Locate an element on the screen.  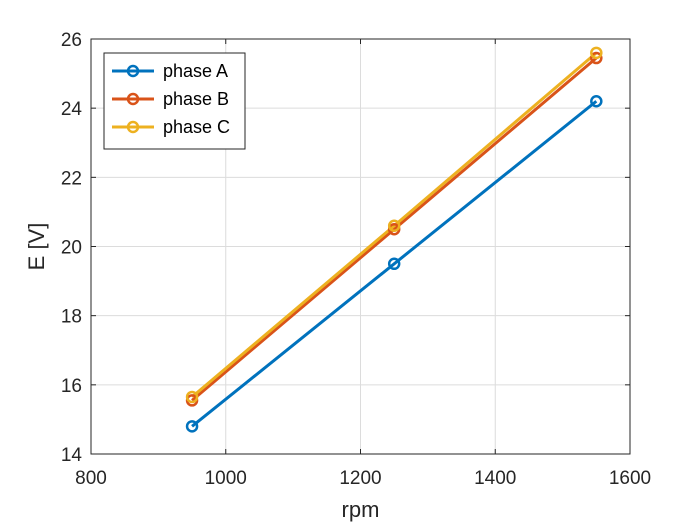
y-tick-label: 18 is located at coordinates (71, 317).